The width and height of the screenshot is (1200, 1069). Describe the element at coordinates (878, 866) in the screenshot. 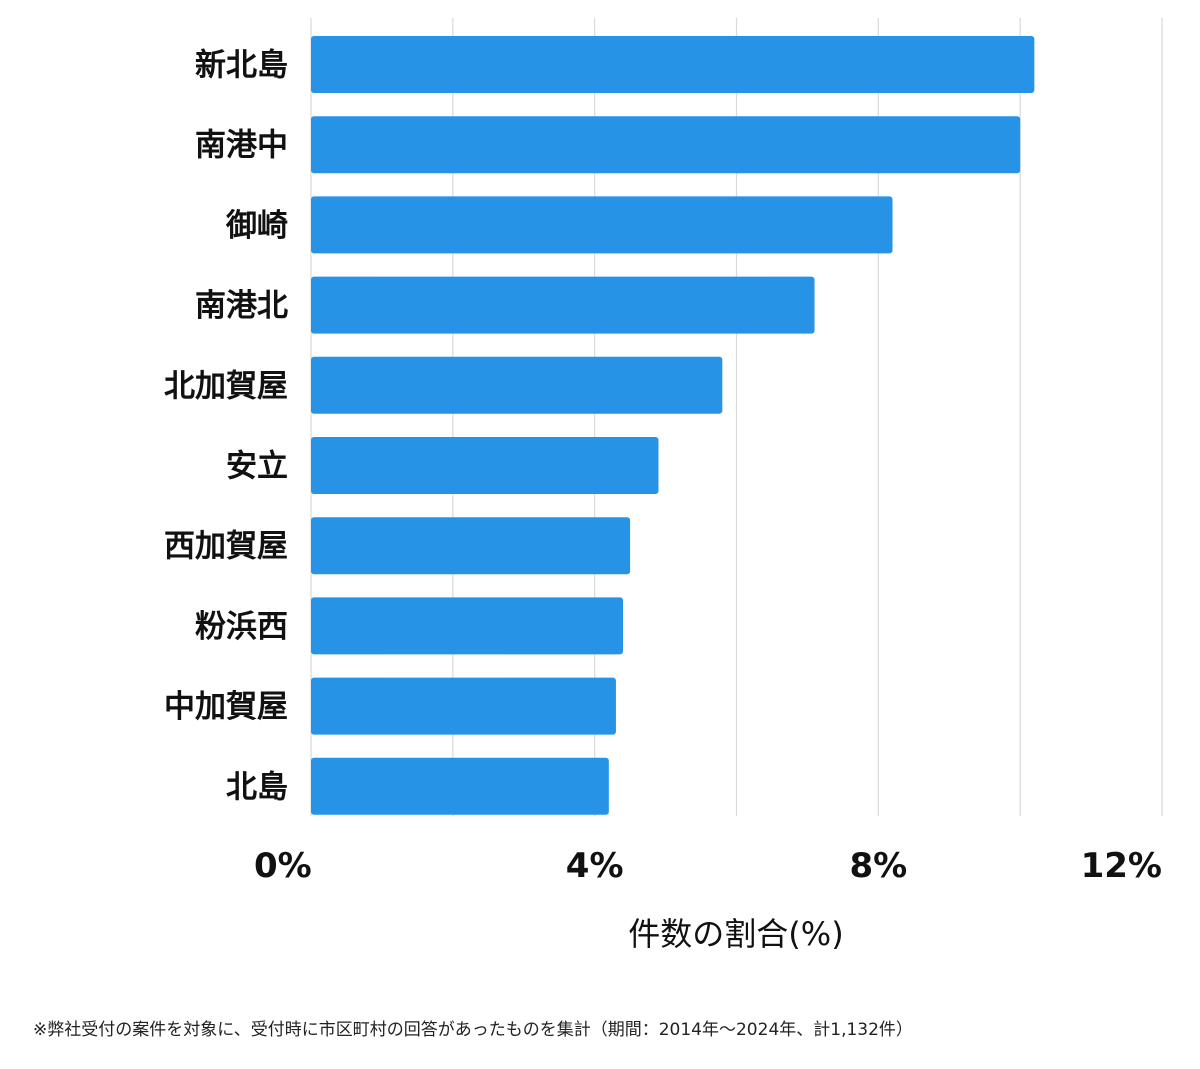

I see `x-tick-label: 8%` at that location.